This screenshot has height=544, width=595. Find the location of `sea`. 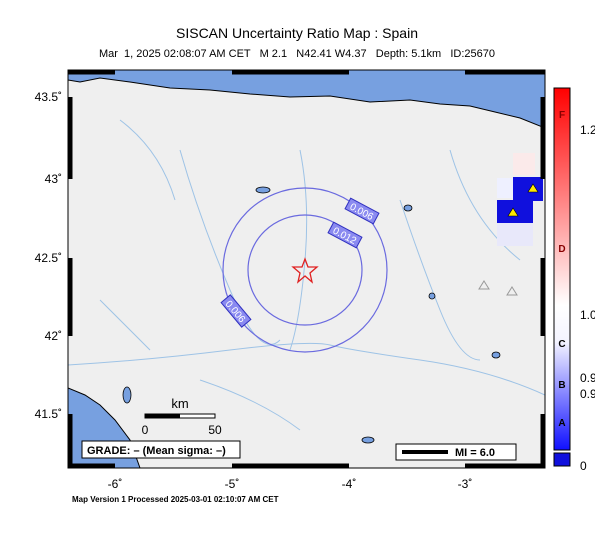

sea is located at coordinates (306, 99).